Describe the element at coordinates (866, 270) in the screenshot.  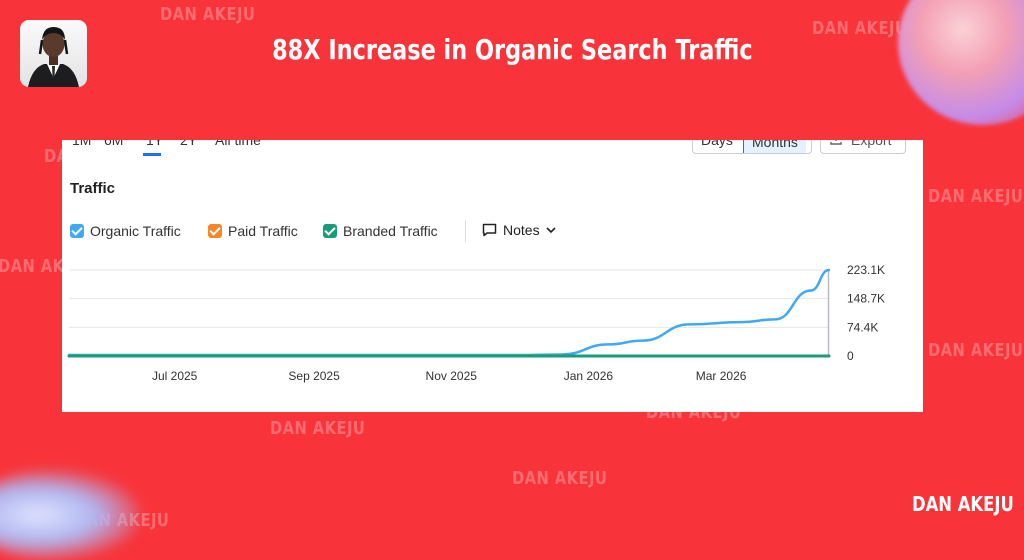
I see `y-tick-label: 223.1K` at that location.